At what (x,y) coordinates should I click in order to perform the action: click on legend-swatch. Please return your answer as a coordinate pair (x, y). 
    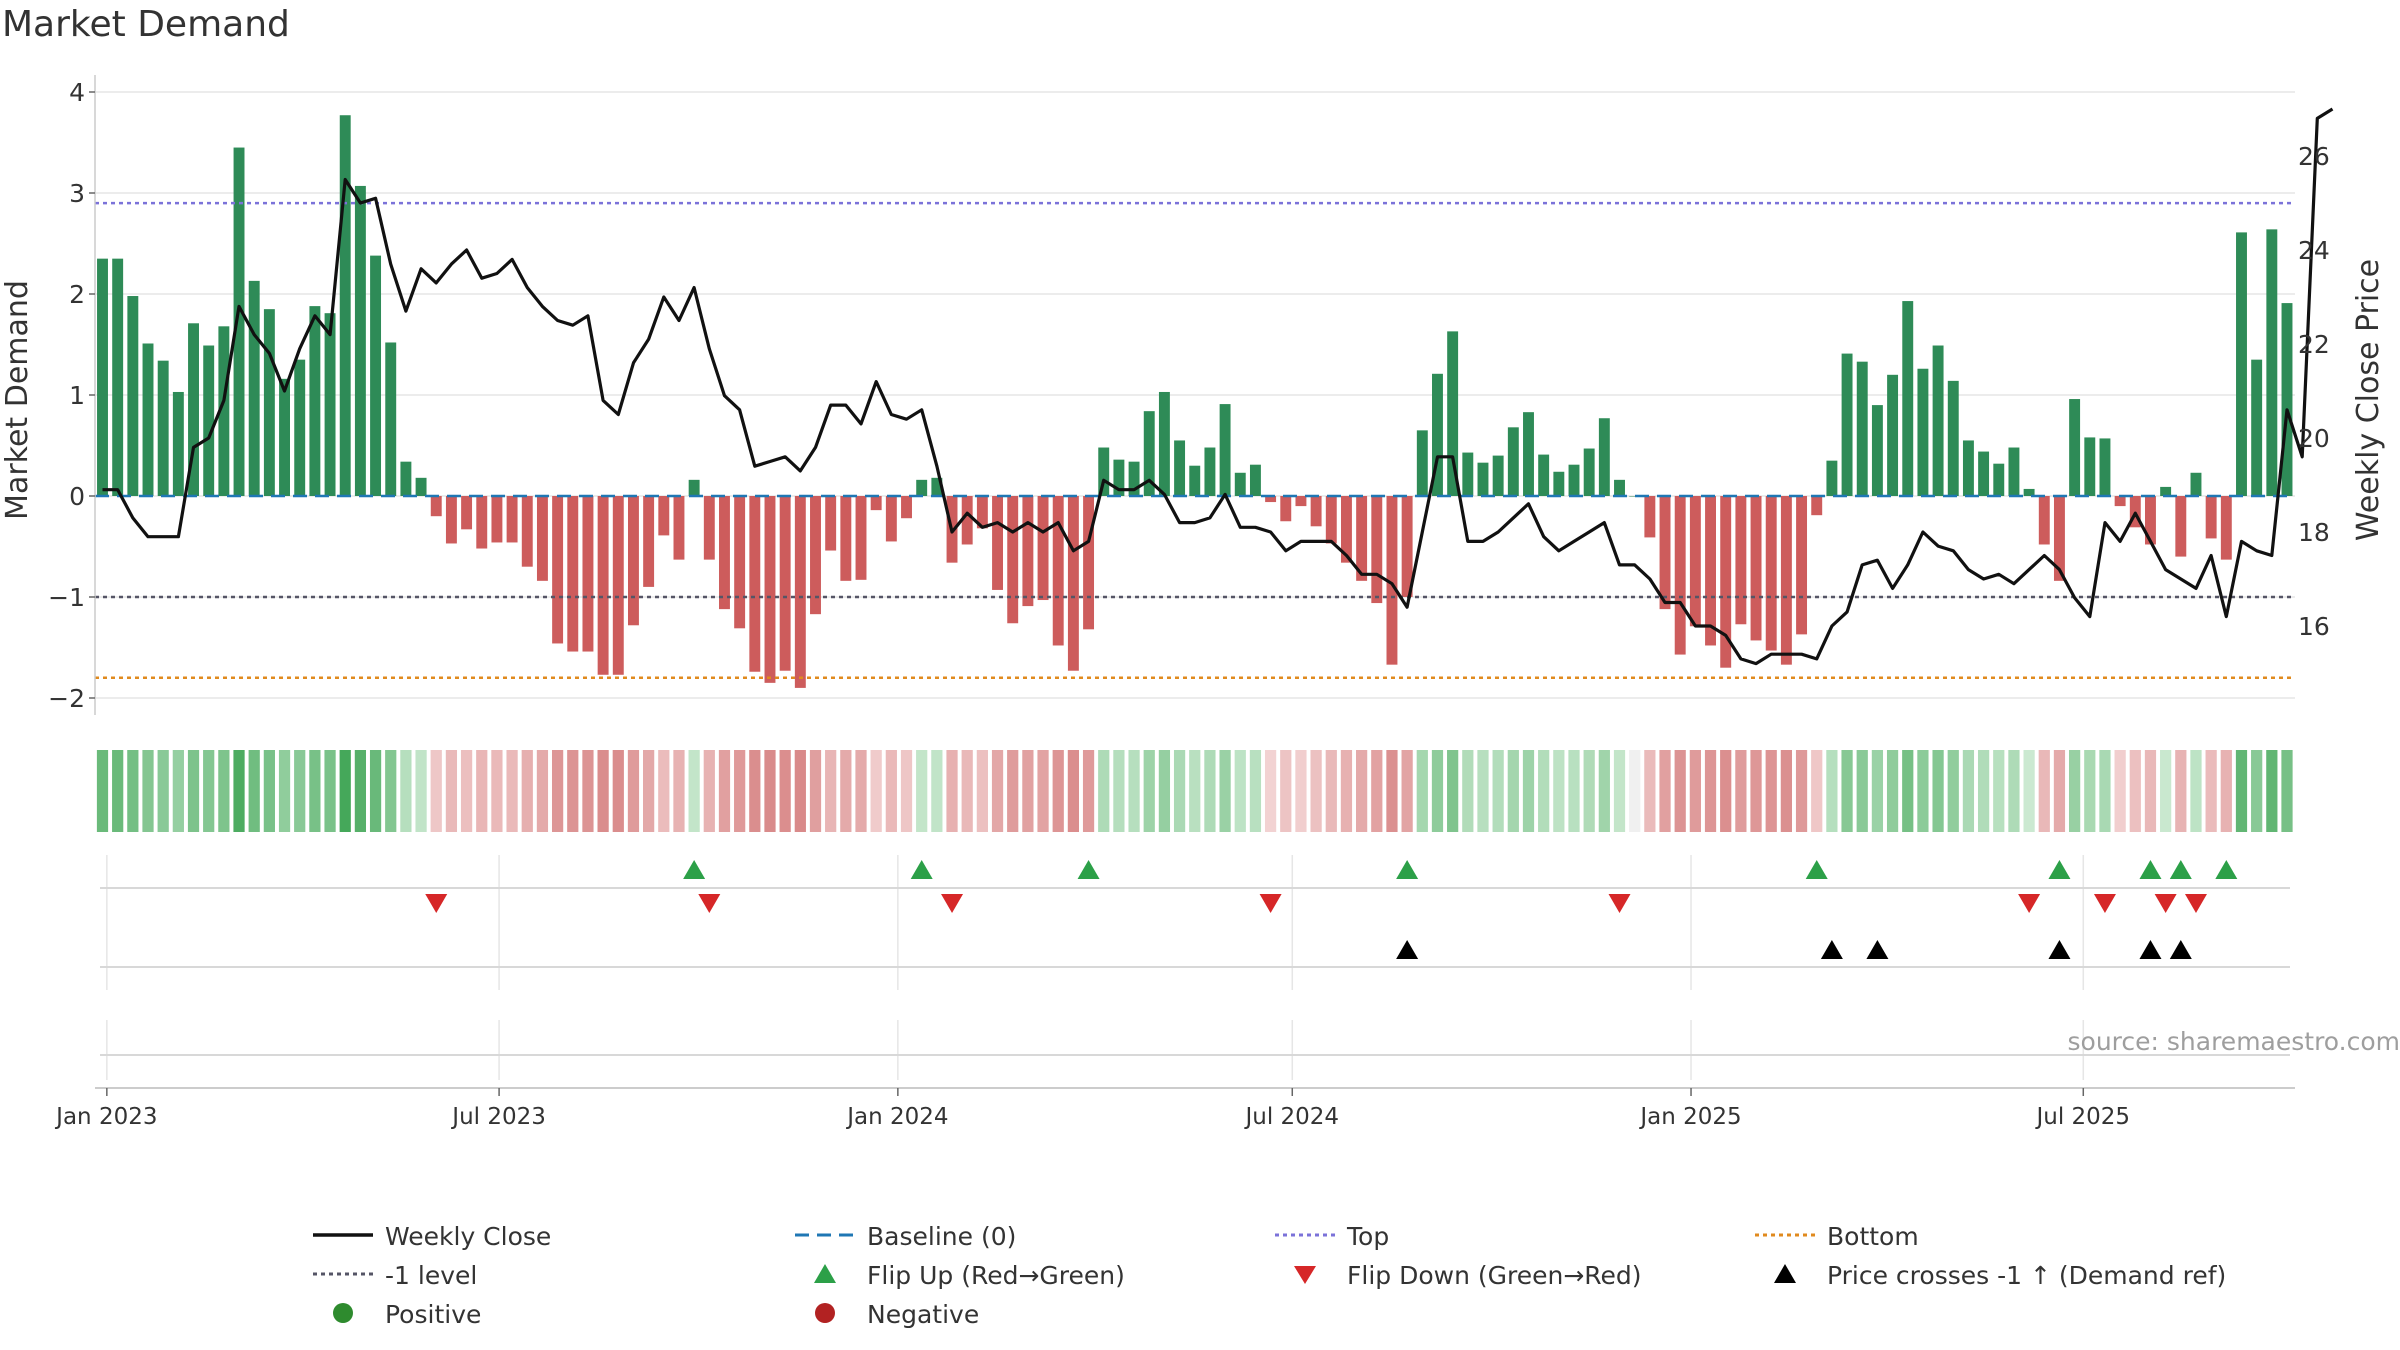
    Looking at the image, I should click on (1785, 1273).